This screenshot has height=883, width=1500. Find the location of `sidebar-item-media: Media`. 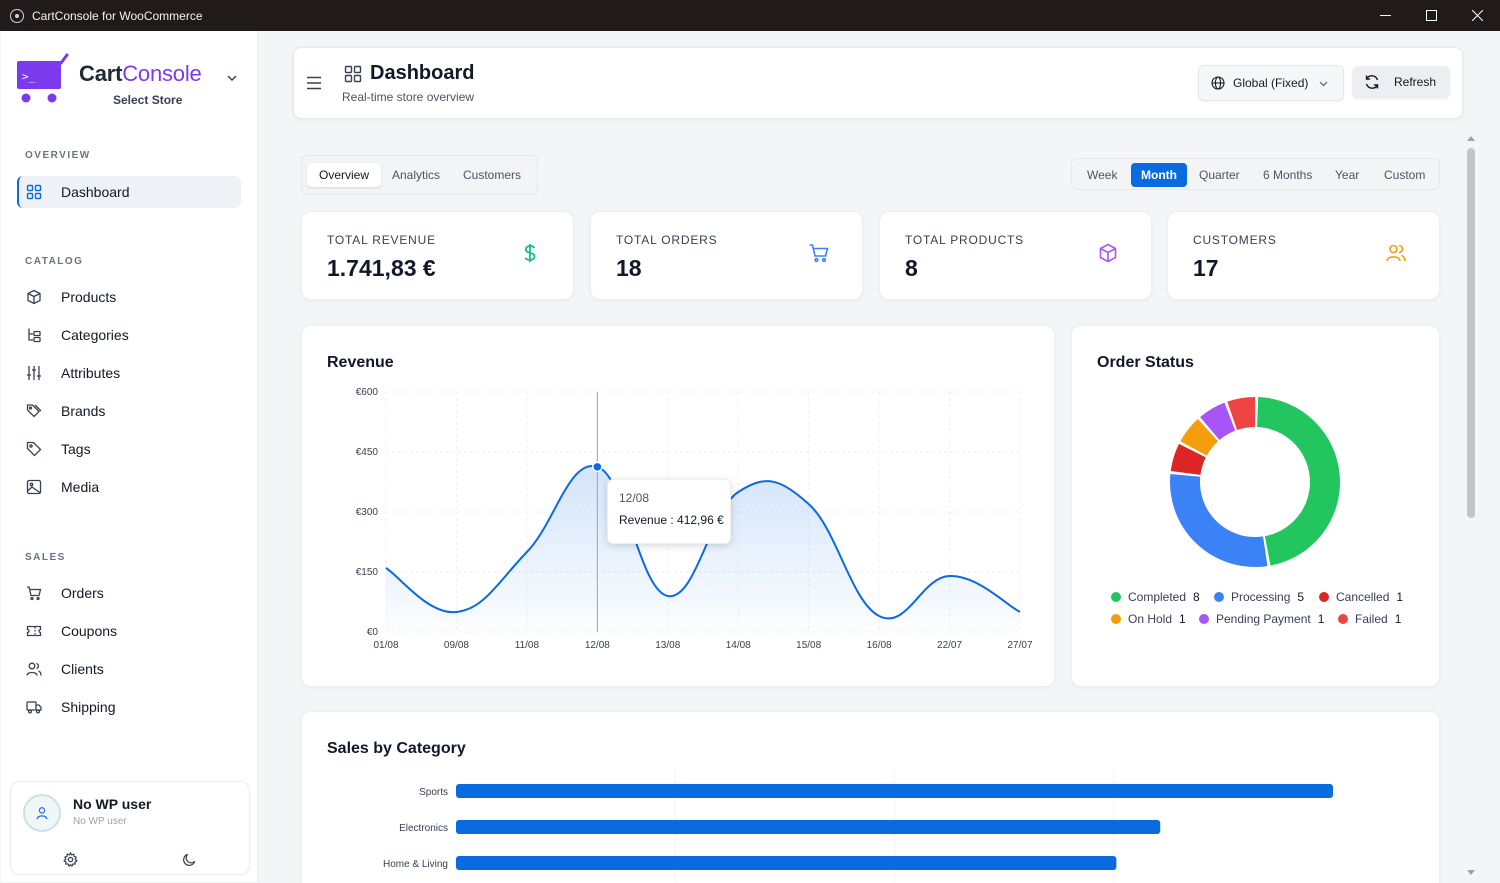

sidebar-item-media: Media is located at coordinates (129, 487).